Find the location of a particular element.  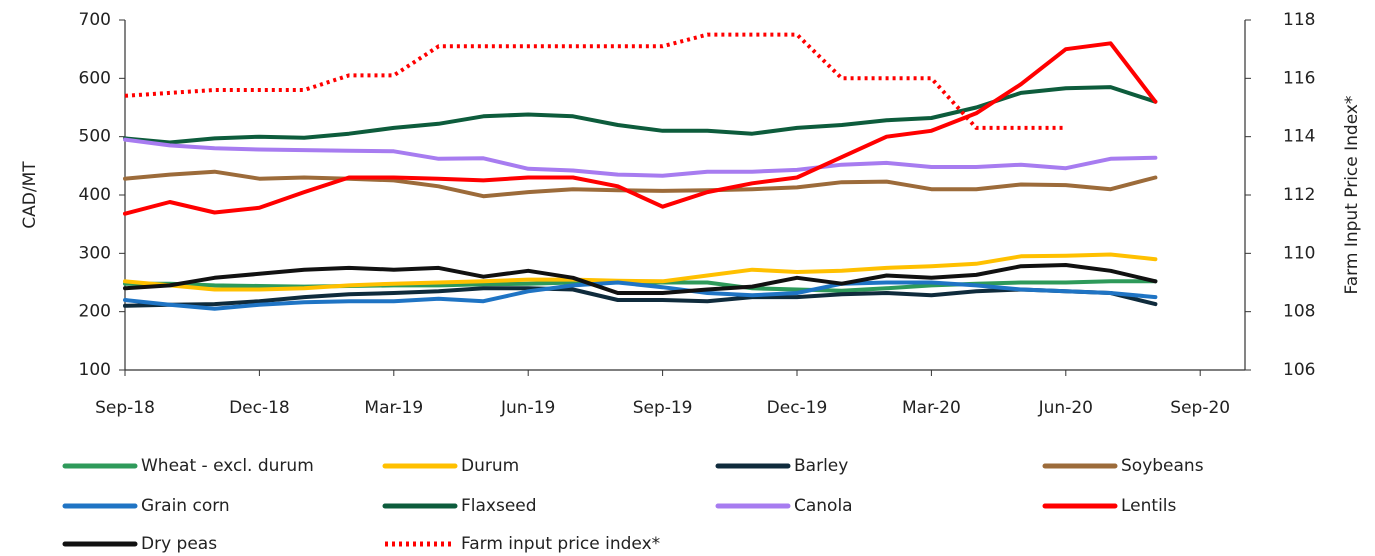

y2-tick-label: 114 is located at coordinates (1299, 137).